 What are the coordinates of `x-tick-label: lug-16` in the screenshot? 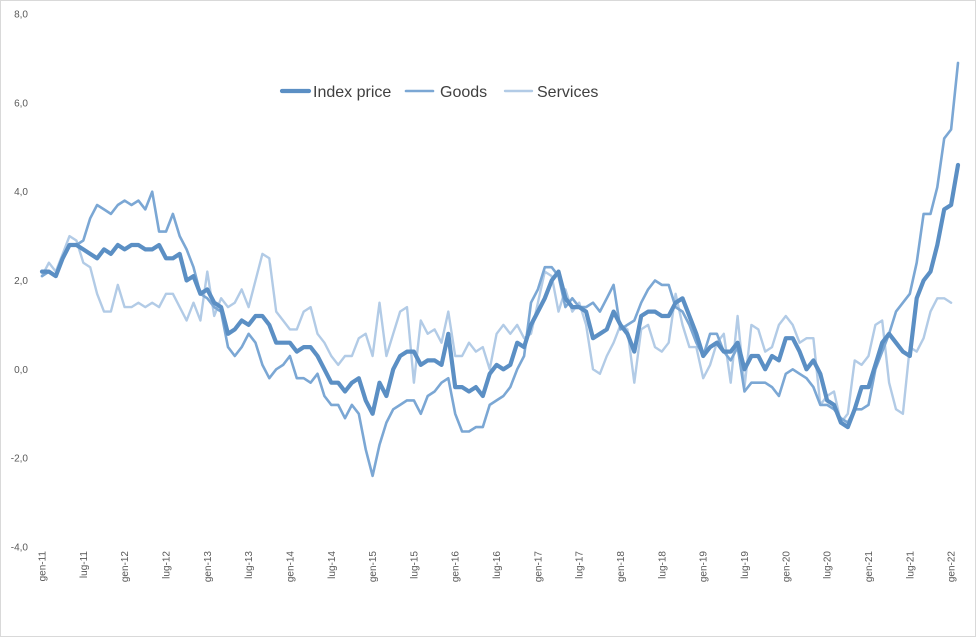 It's located at (497, 565).